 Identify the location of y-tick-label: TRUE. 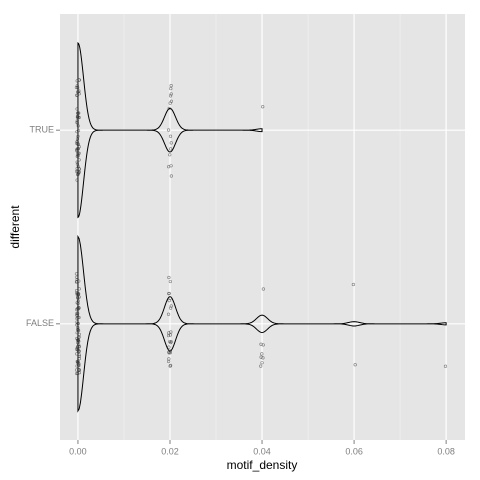
(42, 130).